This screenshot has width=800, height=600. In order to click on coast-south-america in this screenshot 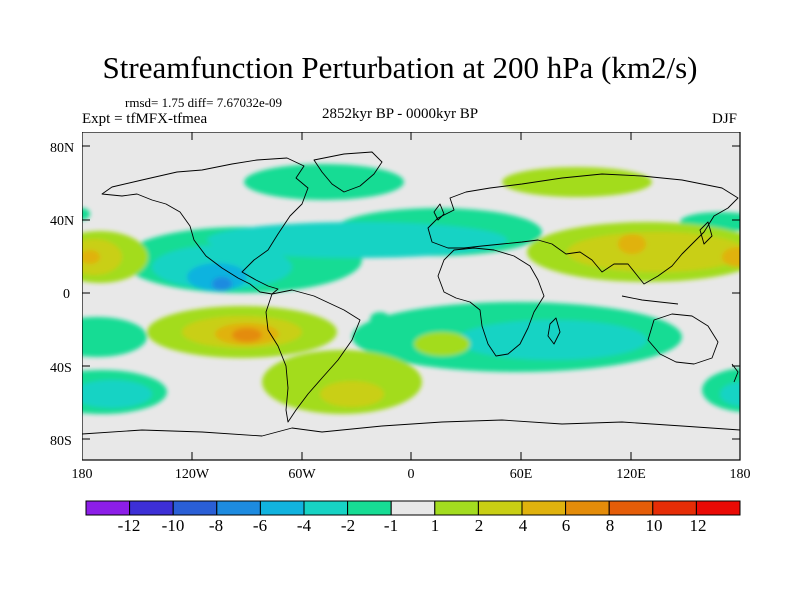, I will do `click(313, 356)`.